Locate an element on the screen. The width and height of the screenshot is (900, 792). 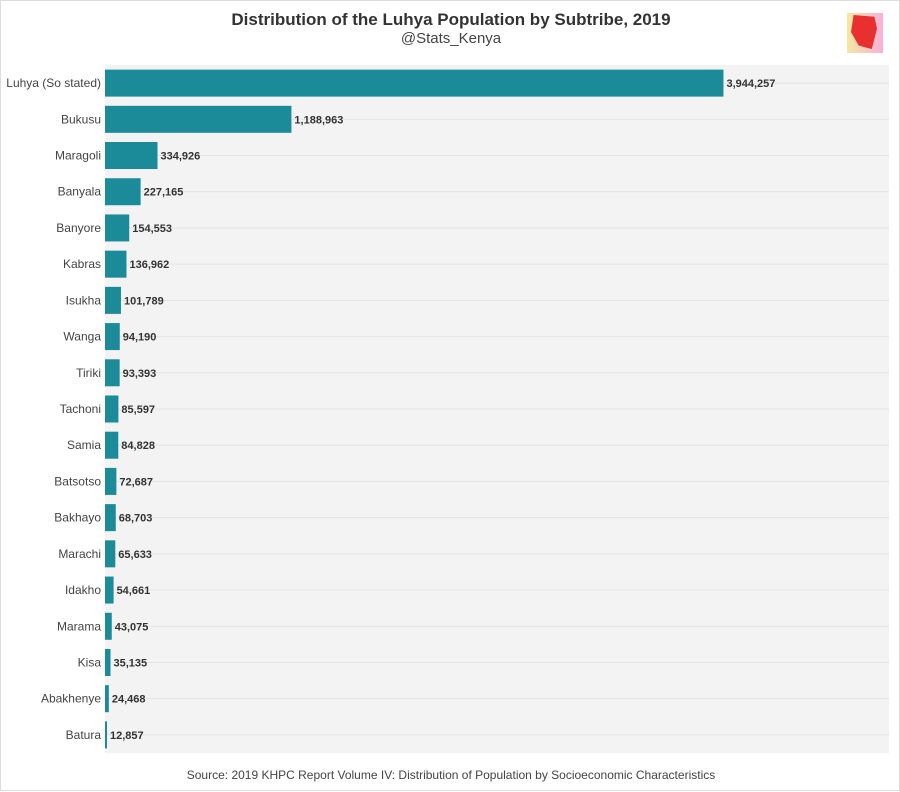
category-label: Bukusu is located at coordinates (81, 119).